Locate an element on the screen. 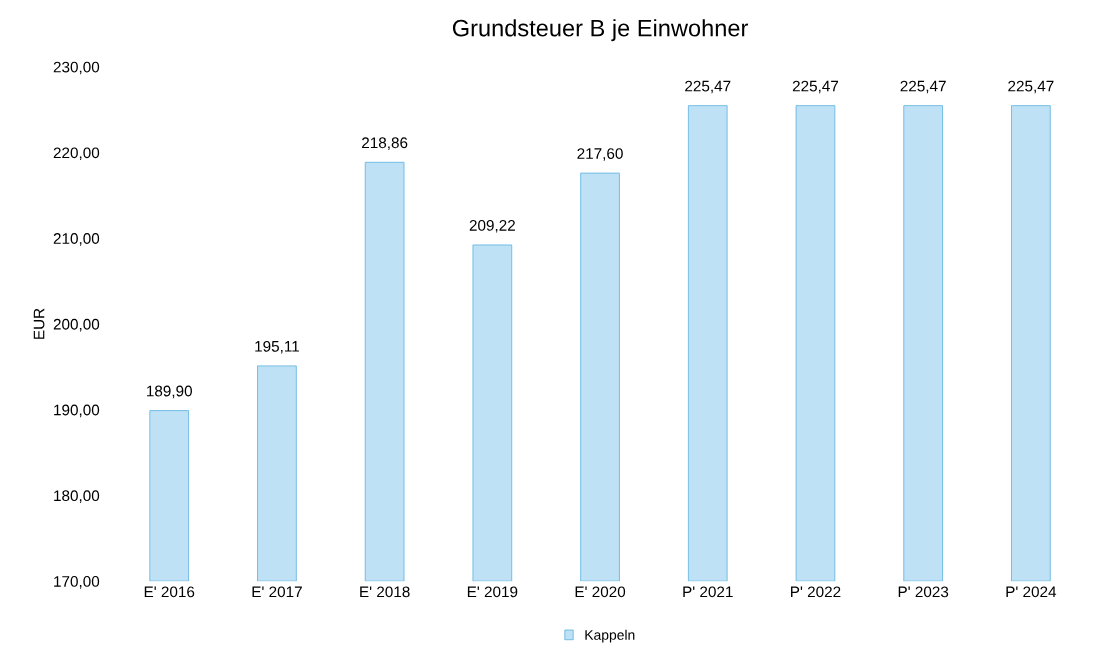  legend-label: Kappeln is located at coordinates (610, 636).